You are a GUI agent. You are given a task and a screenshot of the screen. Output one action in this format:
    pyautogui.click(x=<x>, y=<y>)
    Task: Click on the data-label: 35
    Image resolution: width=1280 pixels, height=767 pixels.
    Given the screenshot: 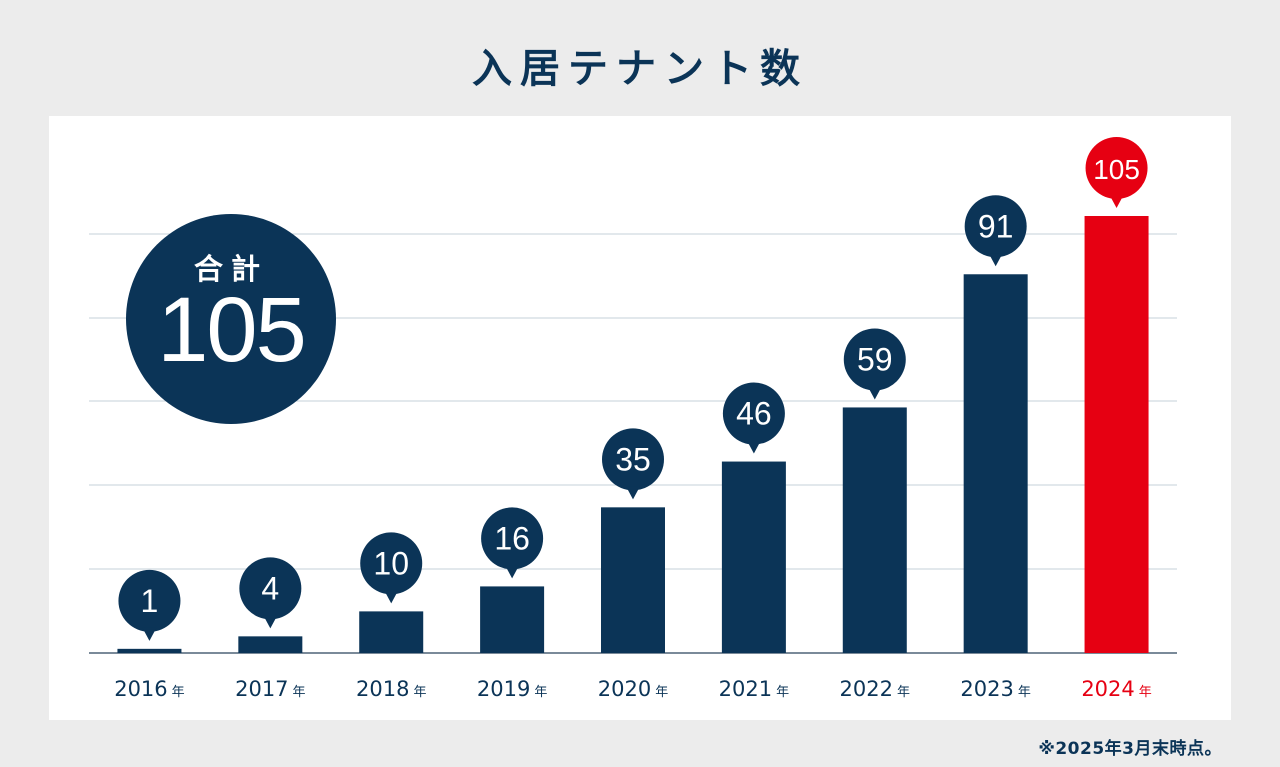 What is the action you would take?
    pyautogui.click(x=633, y=459)
    